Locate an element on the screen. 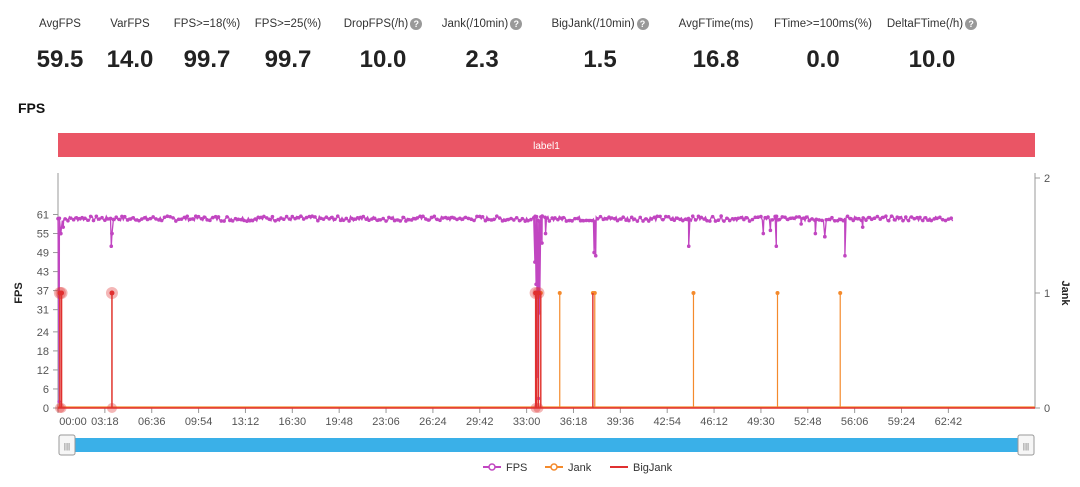 The width and height of the screenshot is (1080, 487). metric-4: DropFPS(/h)? 10.0 is located at coordinates (383, 44).